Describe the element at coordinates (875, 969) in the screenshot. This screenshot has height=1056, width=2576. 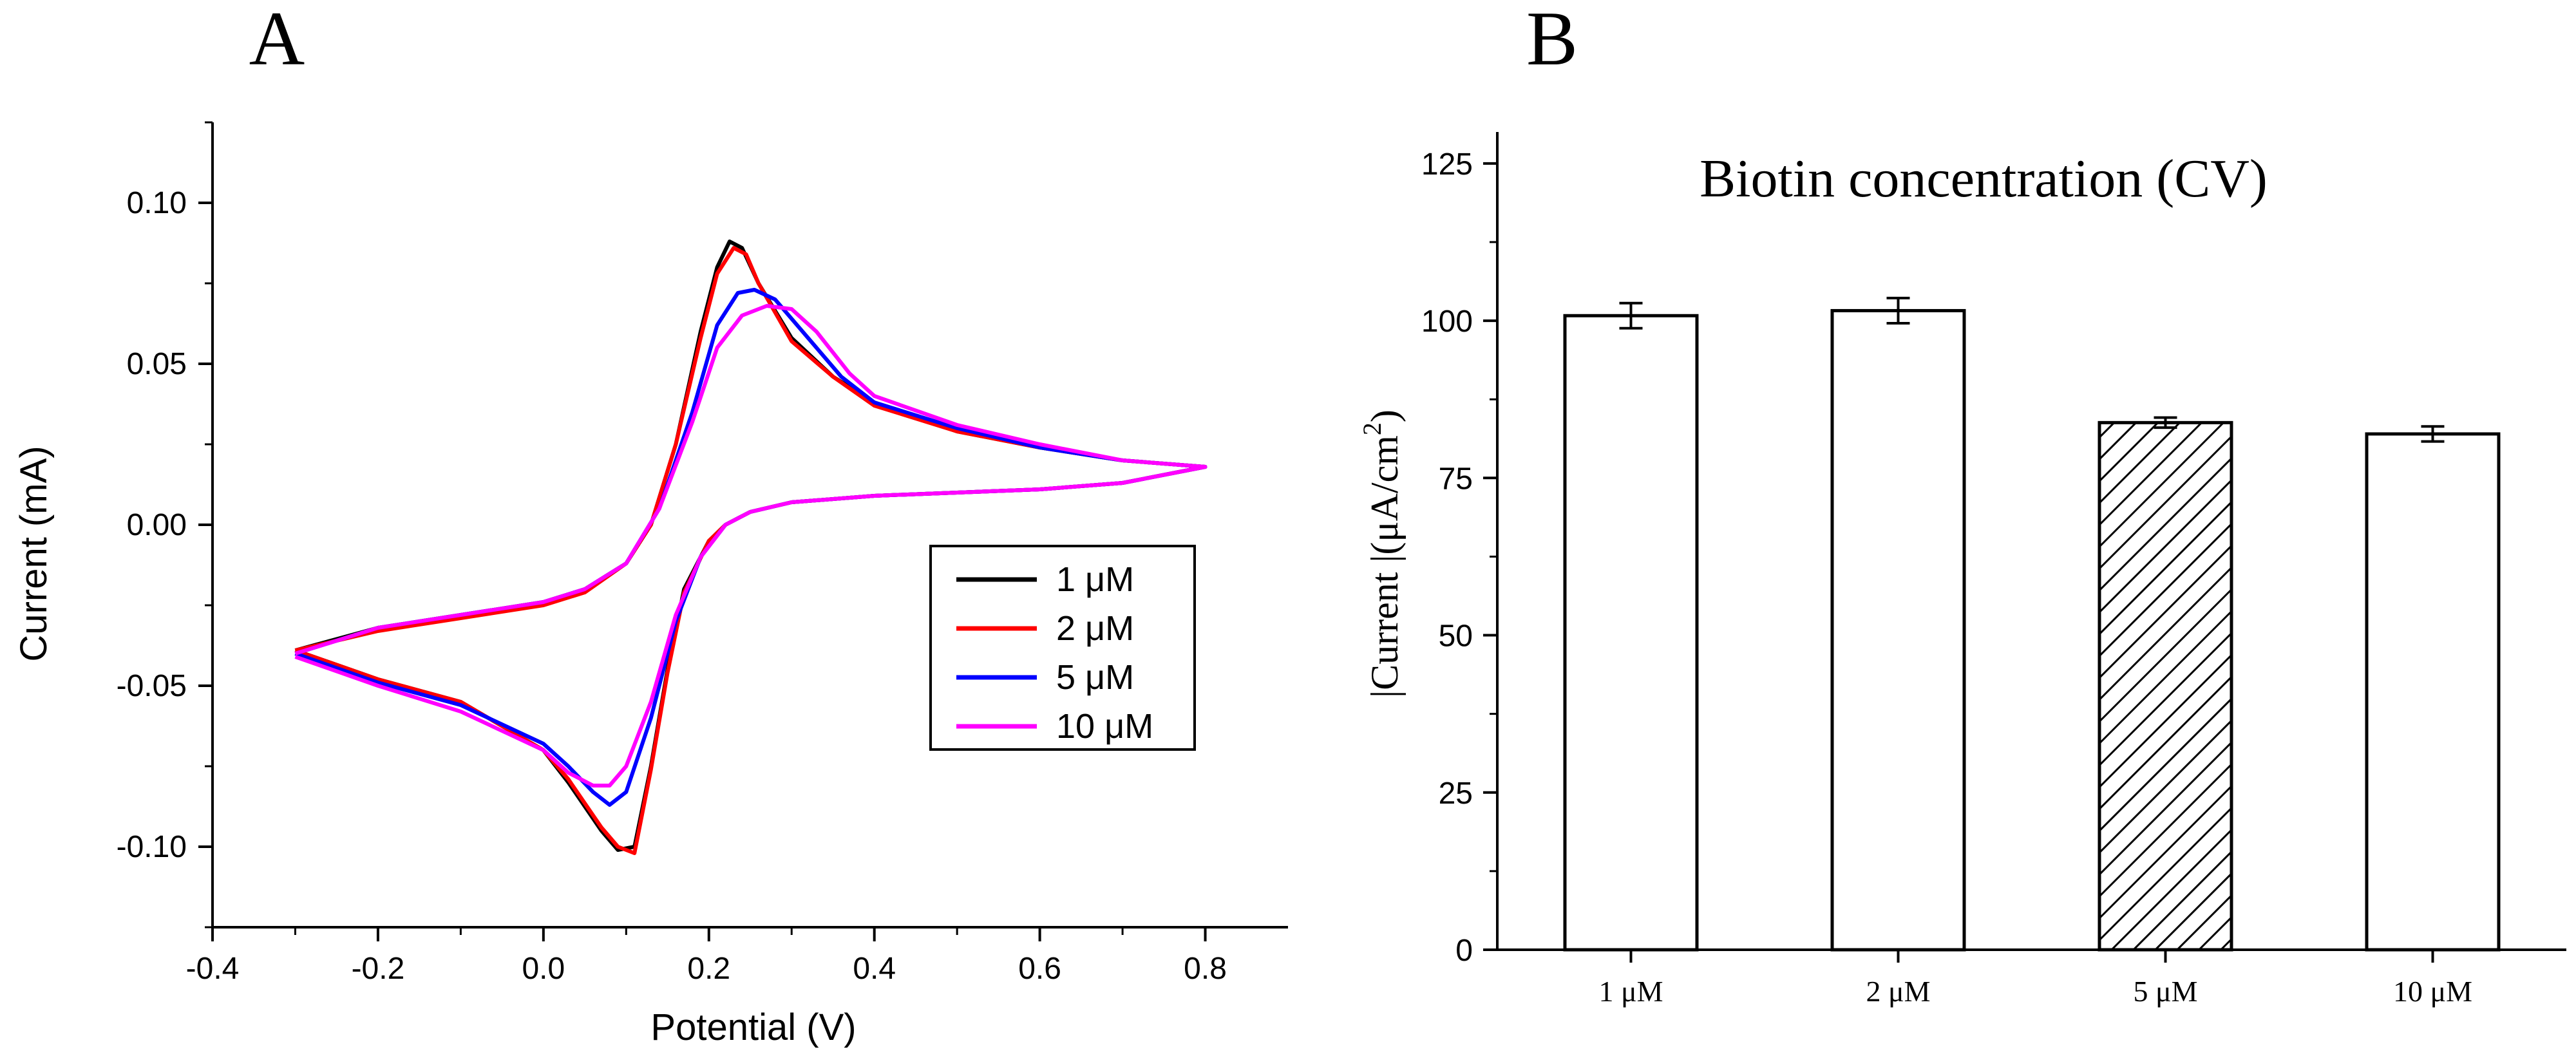
I see `panel-a-x-tick-label: 0.4` at that location.